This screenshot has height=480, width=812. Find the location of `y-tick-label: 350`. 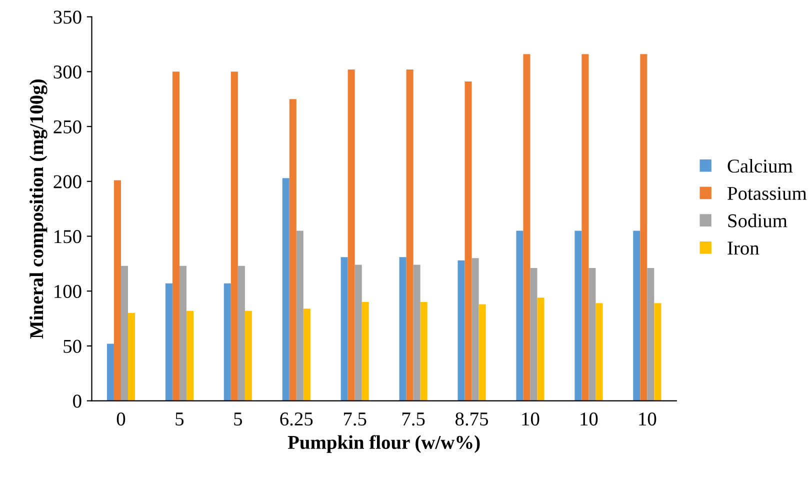

y-tick-label: 350 is located at coordinates (68, 17).